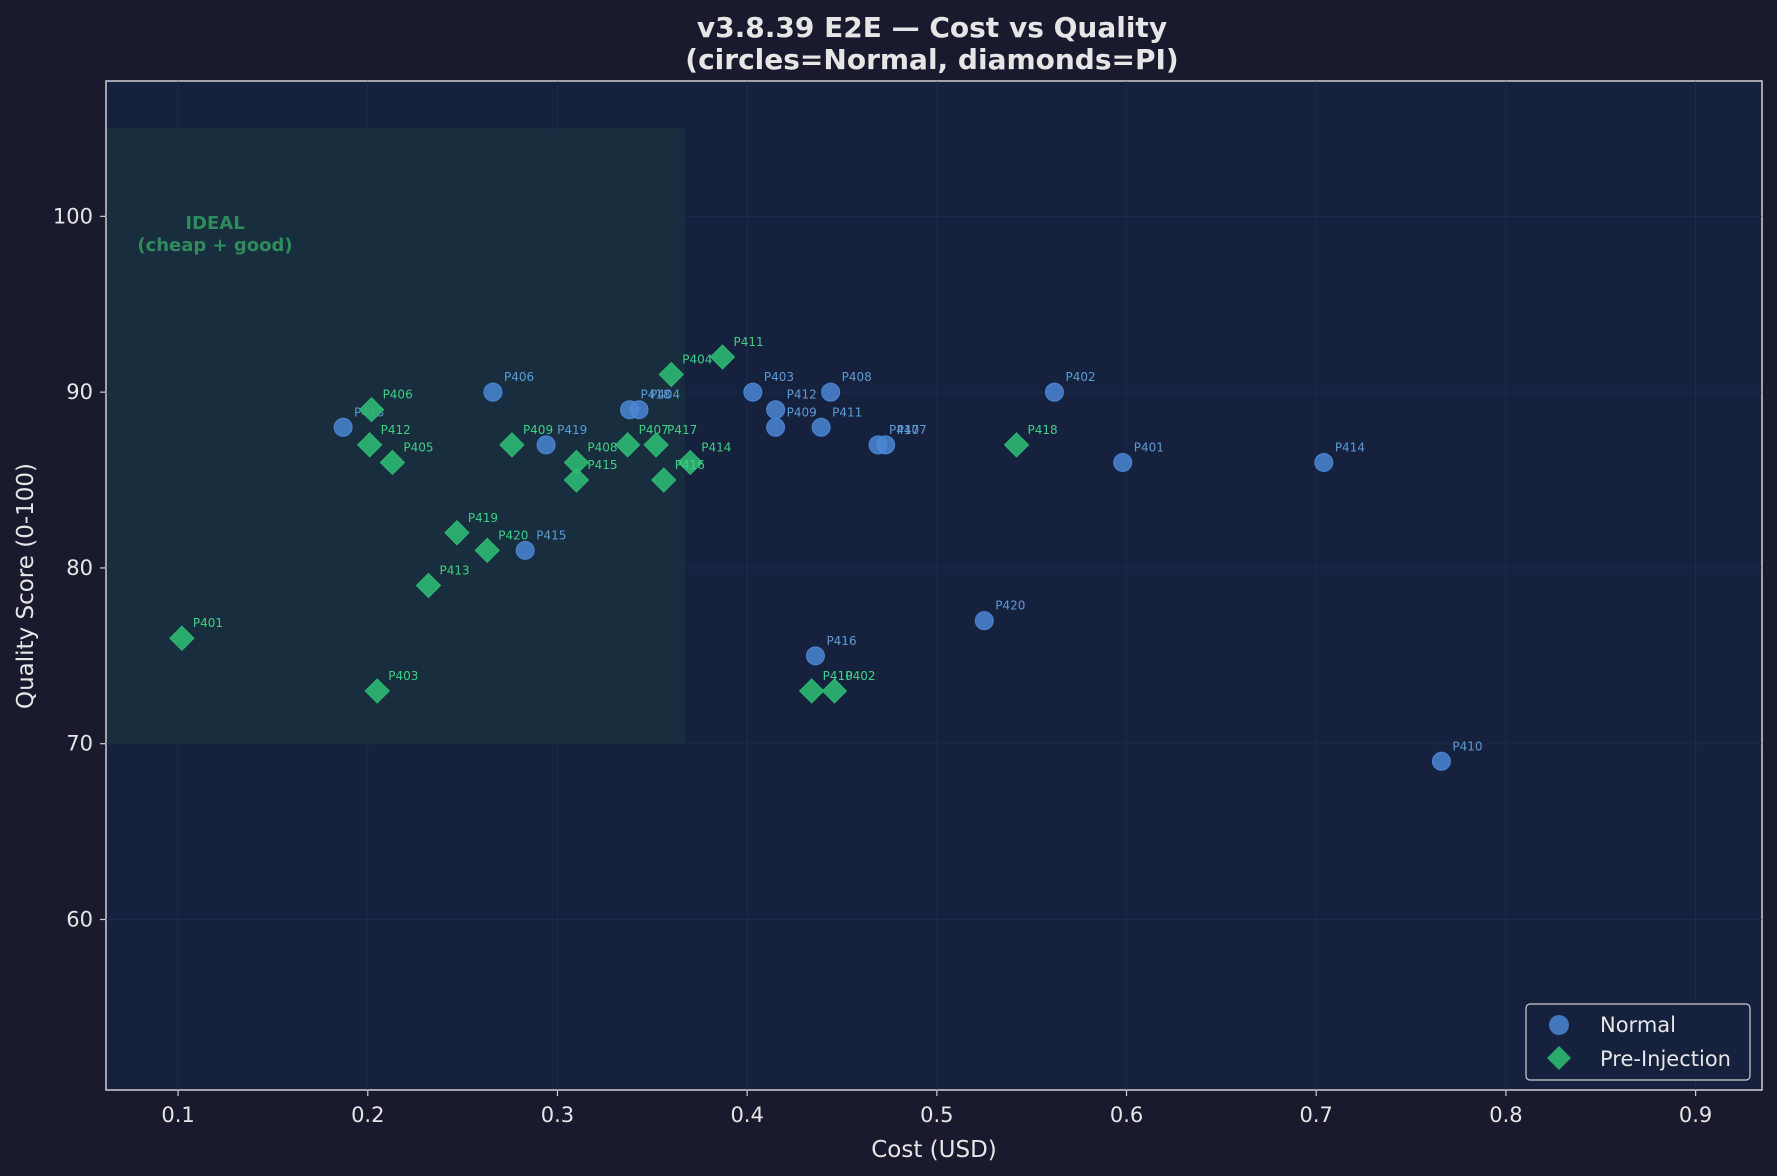  Describe the element at coordinates (418, 447) in the screenshot. I see `pre-injection-point-label: P405` at that location.